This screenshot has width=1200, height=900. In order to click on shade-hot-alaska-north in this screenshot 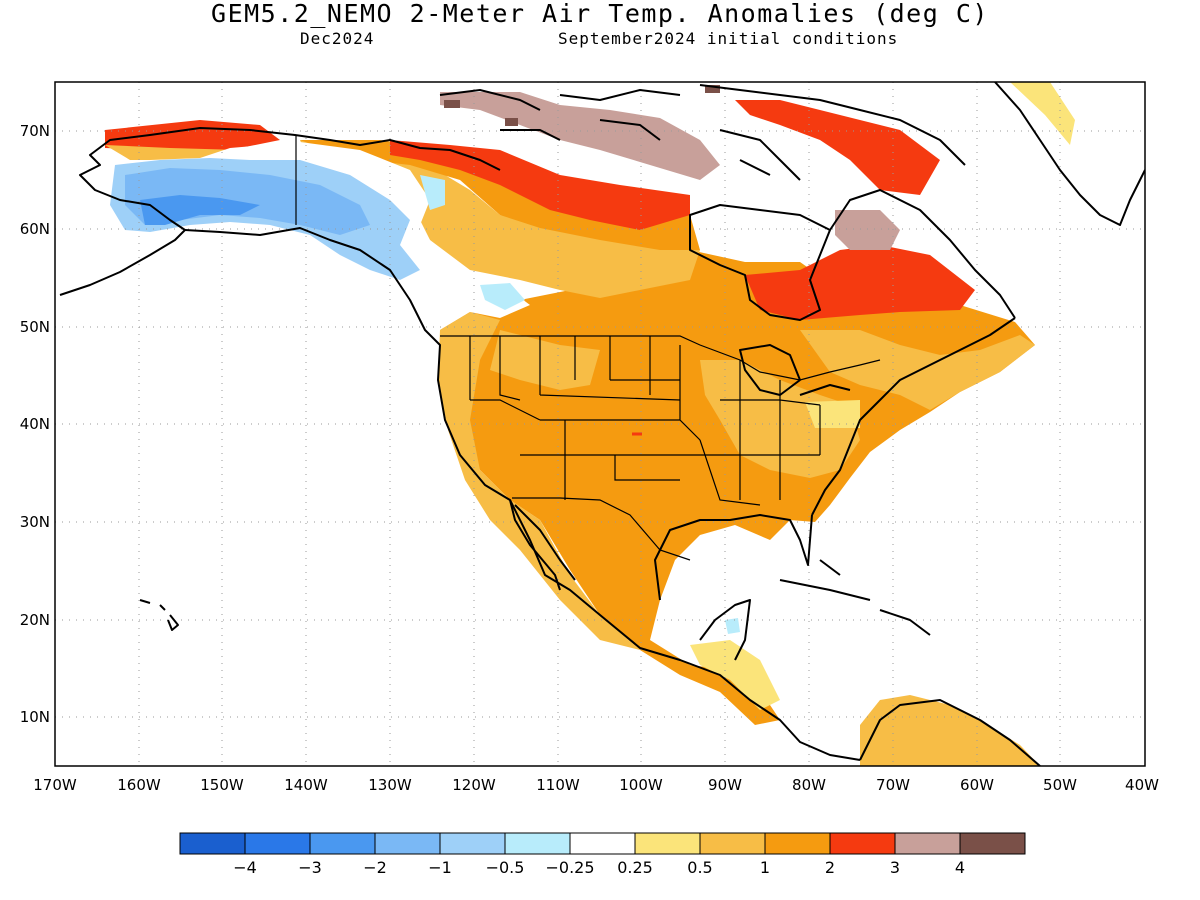, I will do `click(192, 135)`.